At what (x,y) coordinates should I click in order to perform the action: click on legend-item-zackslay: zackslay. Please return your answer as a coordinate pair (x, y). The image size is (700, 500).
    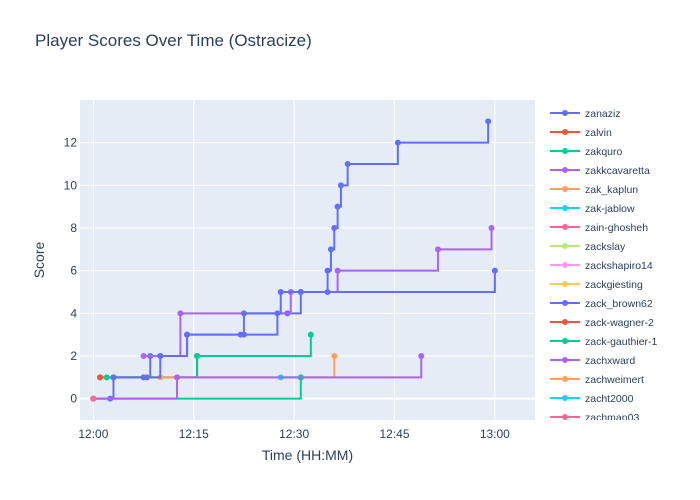
    Looking at the image, I should click on (624, 246).